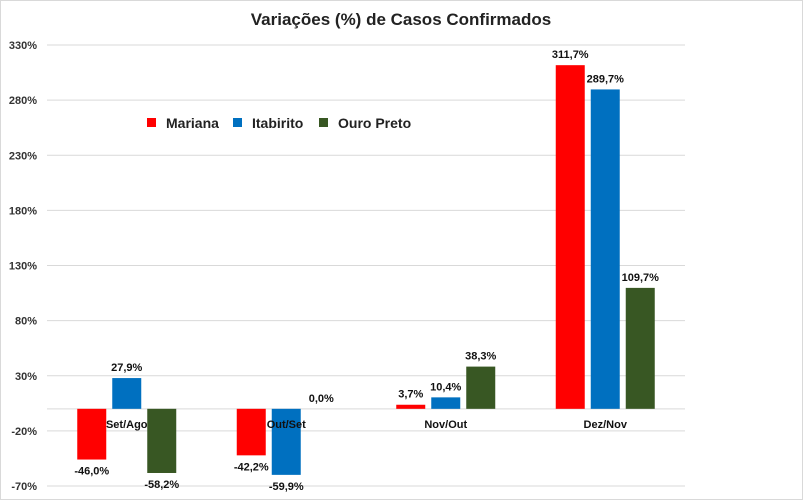  What do you see at coordinates (641, 278) in the screenshot?
I see `data-label: 109,7%` at bounding box center [641, 278].